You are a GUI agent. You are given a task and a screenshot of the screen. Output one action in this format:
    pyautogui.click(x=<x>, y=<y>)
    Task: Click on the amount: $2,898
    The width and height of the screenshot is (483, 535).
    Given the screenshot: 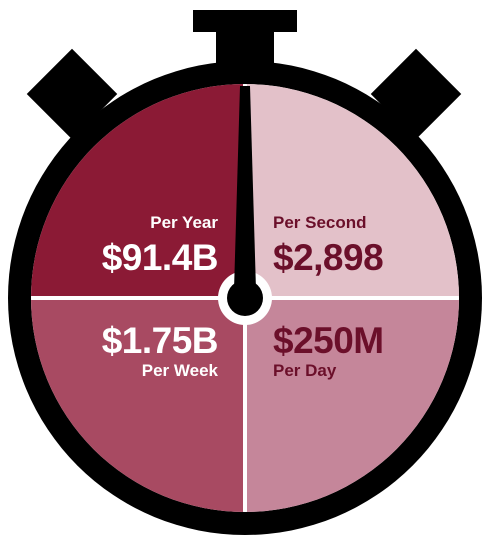 What is the action you would take?
    pyautogui.click(x=328, y=257)
    